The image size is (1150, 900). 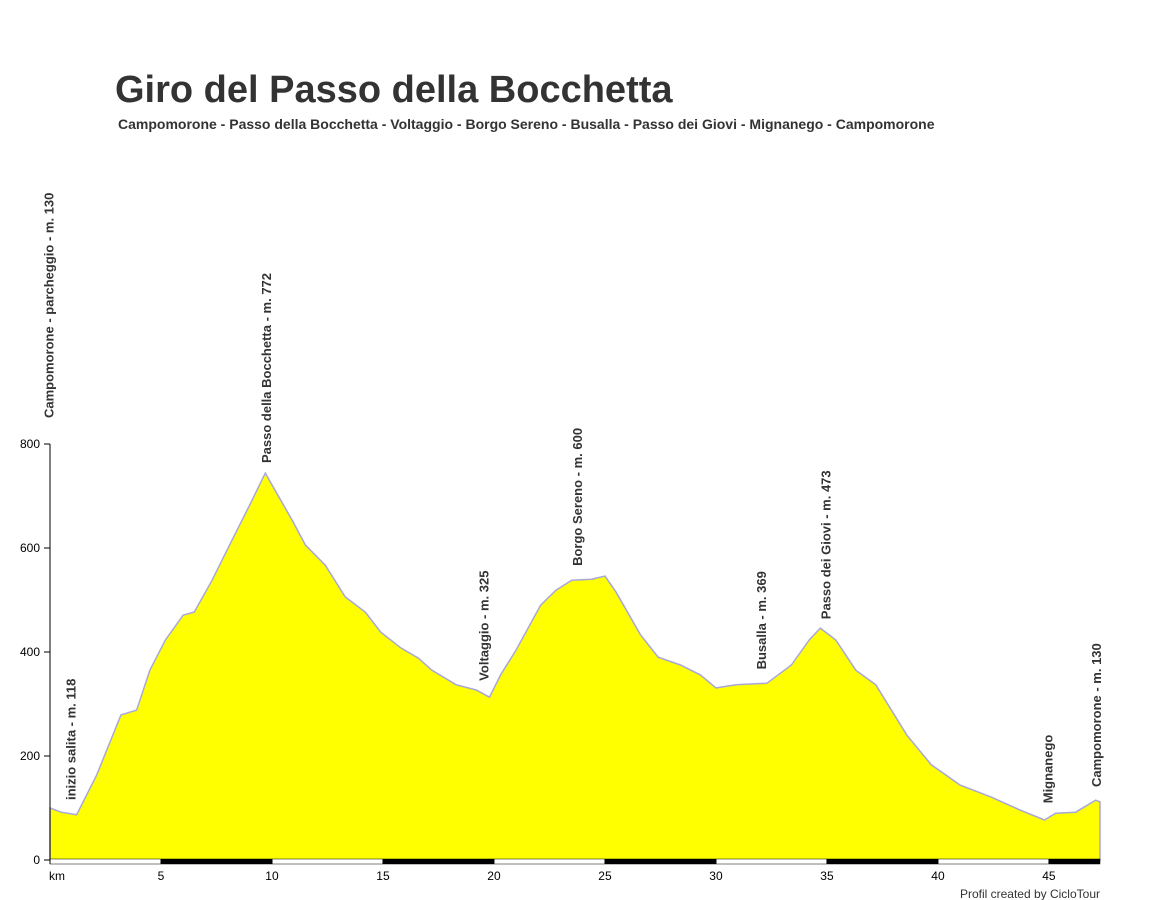 What do you see at coordinates (1030, 893) in the screenshot?
I see `footer: Profil created by CicloTour` at bounding box center [1030, 893].